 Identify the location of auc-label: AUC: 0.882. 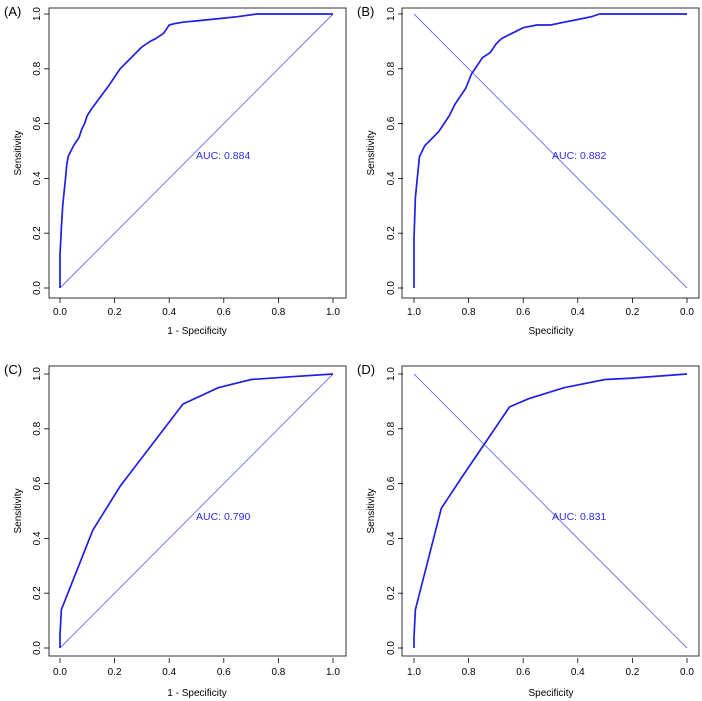
(579, 156).